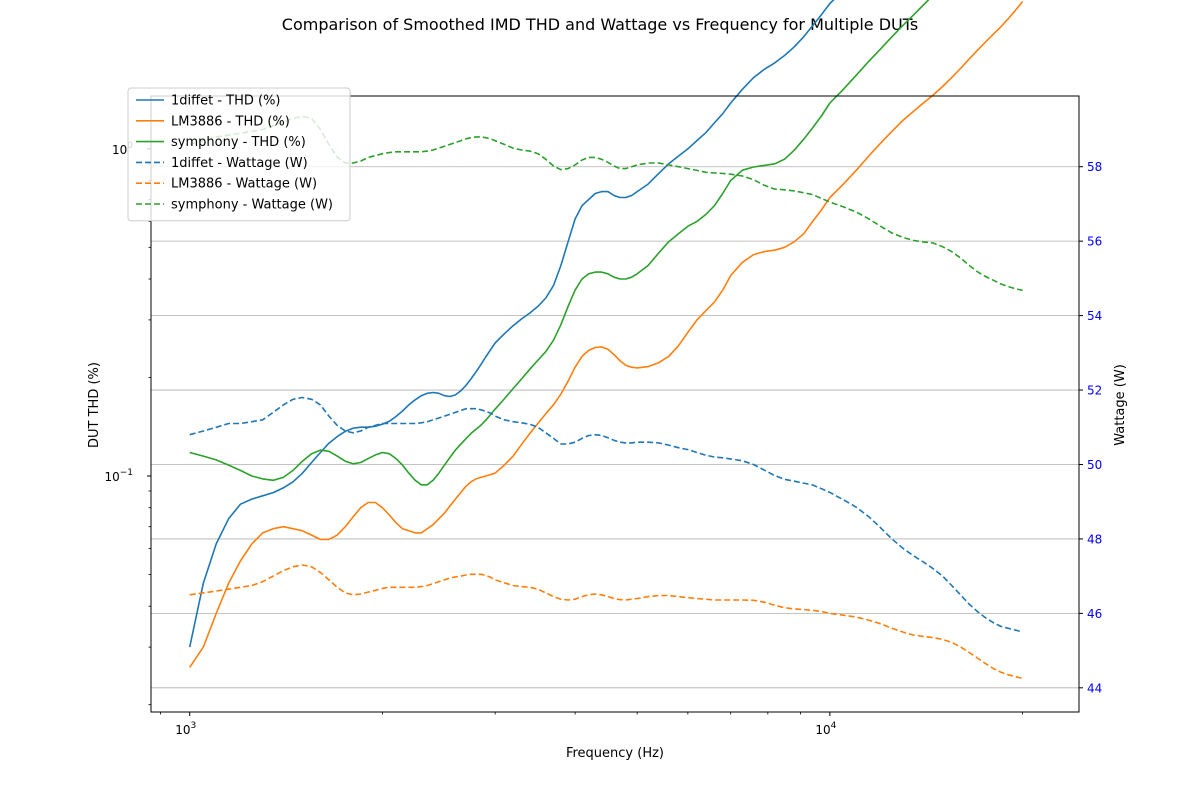  I want to click on legend-label: symphony - Wattage (W), so click(252, 205).